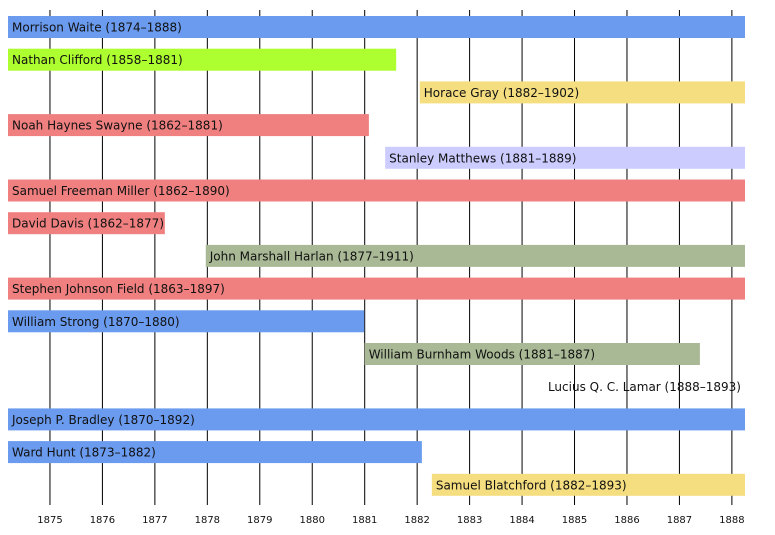 Image resolution: width=775 pixels, height=535 pixels. I want to click on bar-label: David Davis (1862–1877), so click(88, 224).